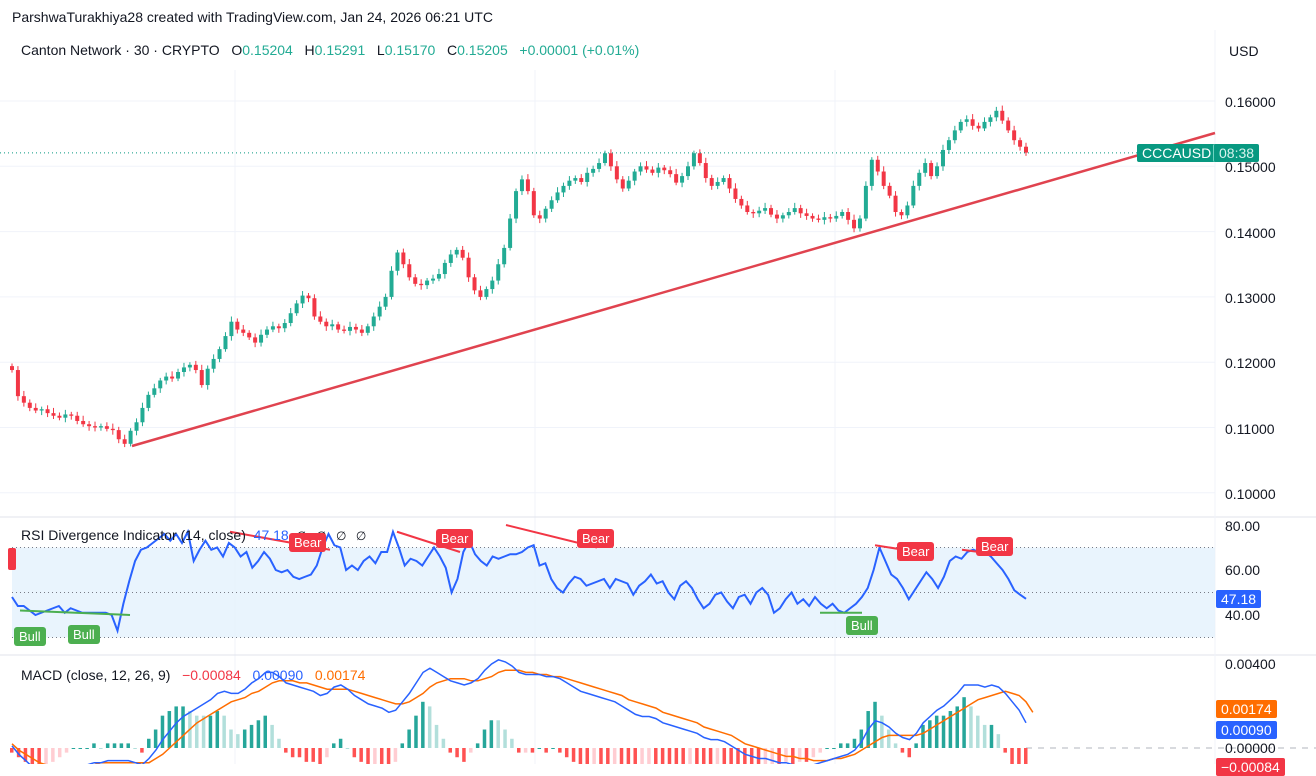 The image size is (1316, 776). Describe the element at coordinates (340, 50) in the screenshot. I see `high-value: 0.15291` at that location.